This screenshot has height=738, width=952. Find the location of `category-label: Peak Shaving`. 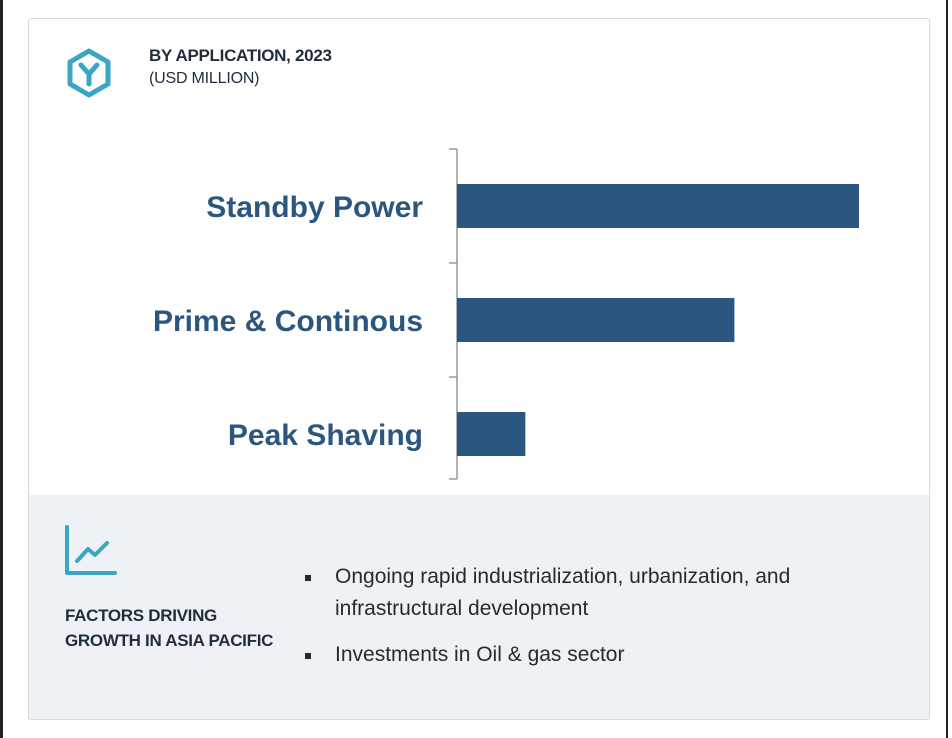

category-label: Peak Shaving is located at coordinates (325, 435).